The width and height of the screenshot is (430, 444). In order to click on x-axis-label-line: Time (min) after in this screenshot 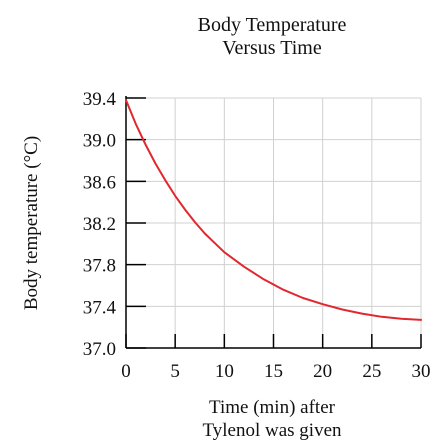, I will do `click(272, 407)`.